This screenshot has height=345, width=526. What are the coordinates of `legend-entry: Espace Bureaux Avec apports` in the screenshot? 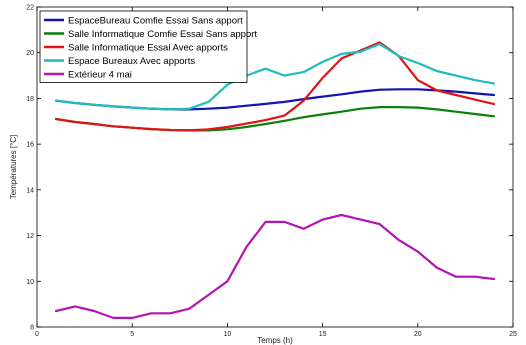 It's located at (131, 61).